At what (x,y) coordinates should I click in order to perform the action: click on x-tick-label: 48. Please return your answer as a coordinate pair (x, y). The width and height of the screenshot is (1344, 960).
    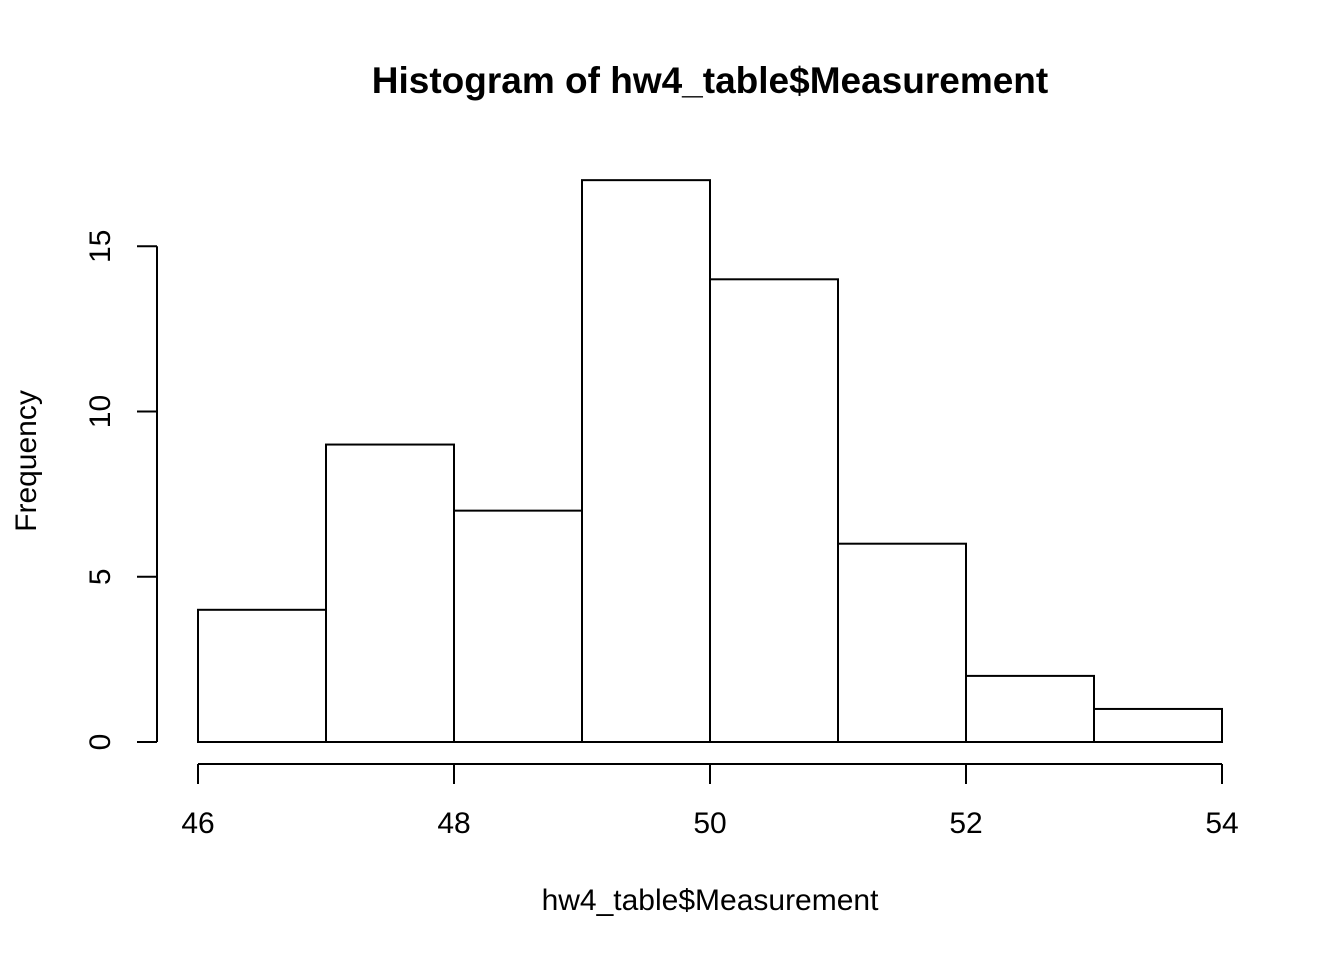
    Looking at the image, I should click on (453, 823).